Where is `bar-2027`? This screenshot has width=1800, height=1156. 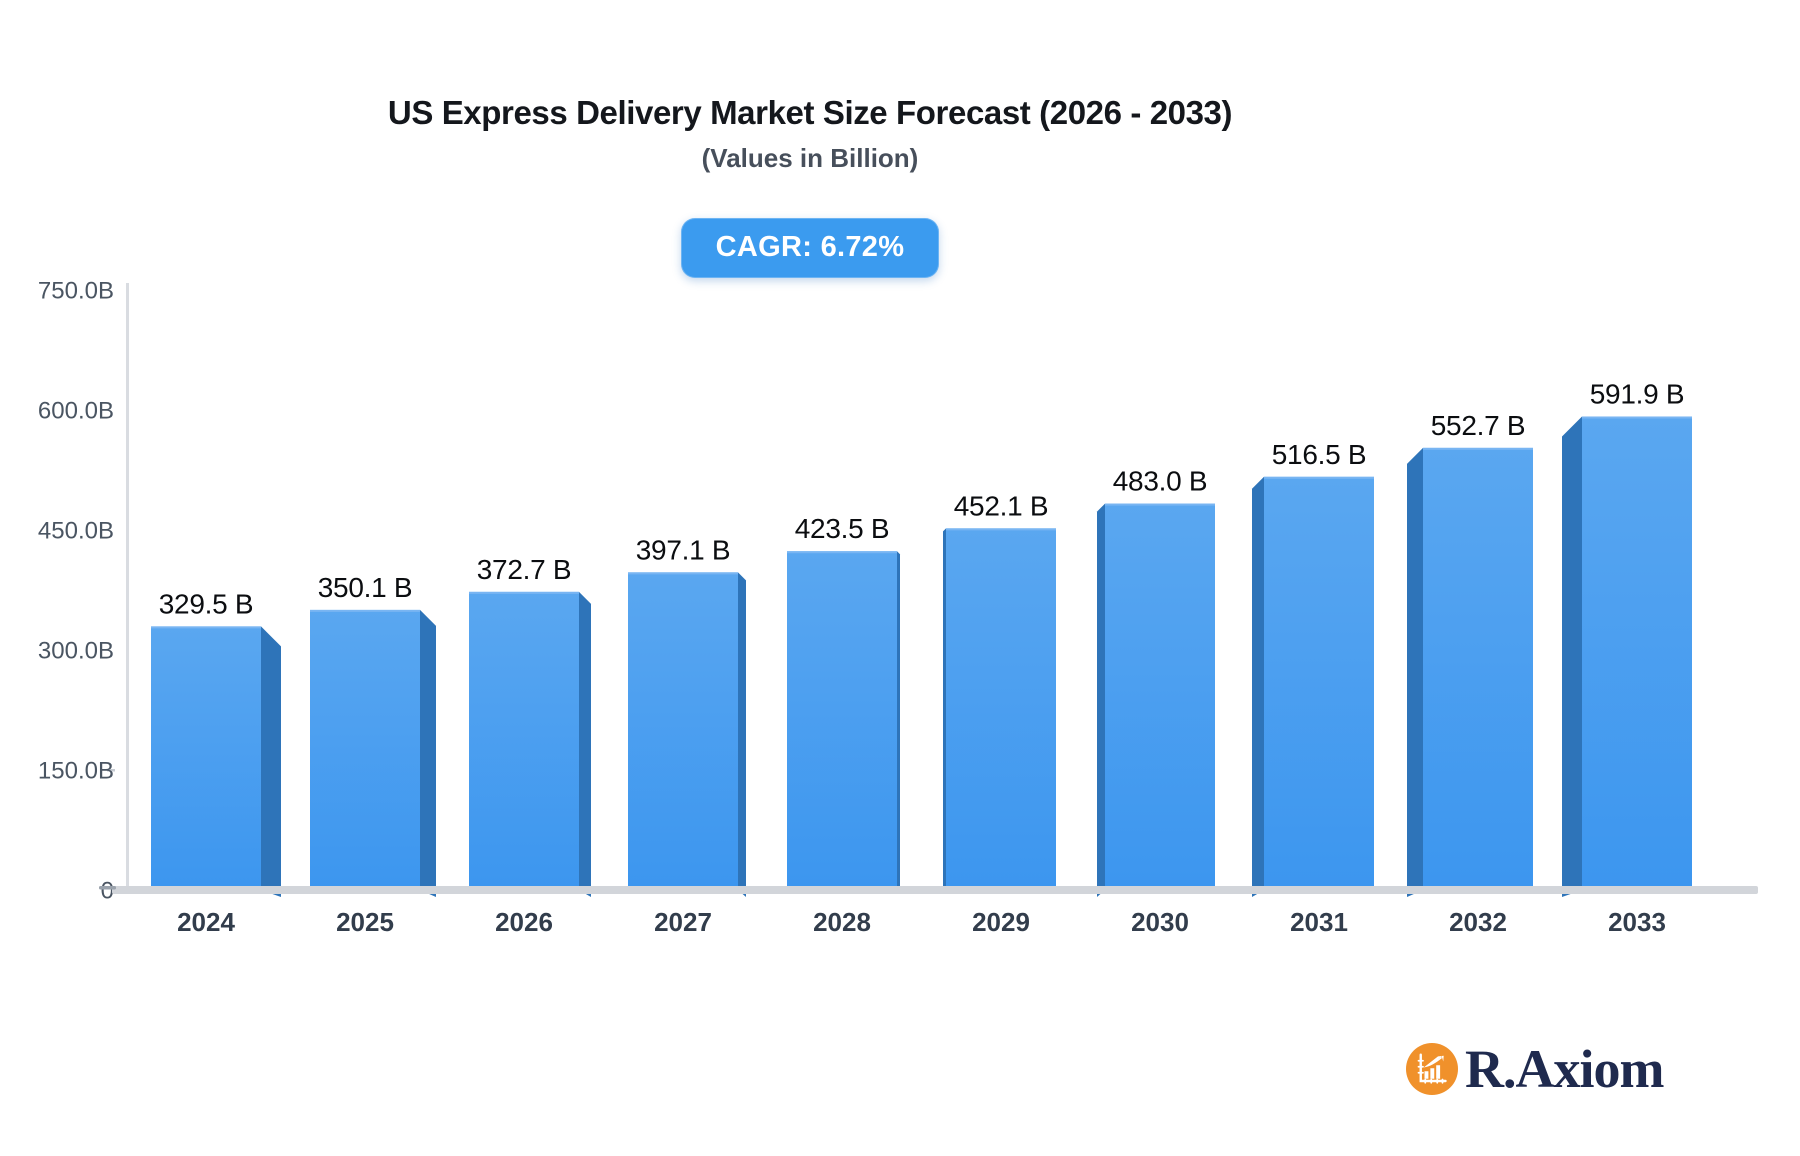
bar-2027 is located at coordinates (683, 731).